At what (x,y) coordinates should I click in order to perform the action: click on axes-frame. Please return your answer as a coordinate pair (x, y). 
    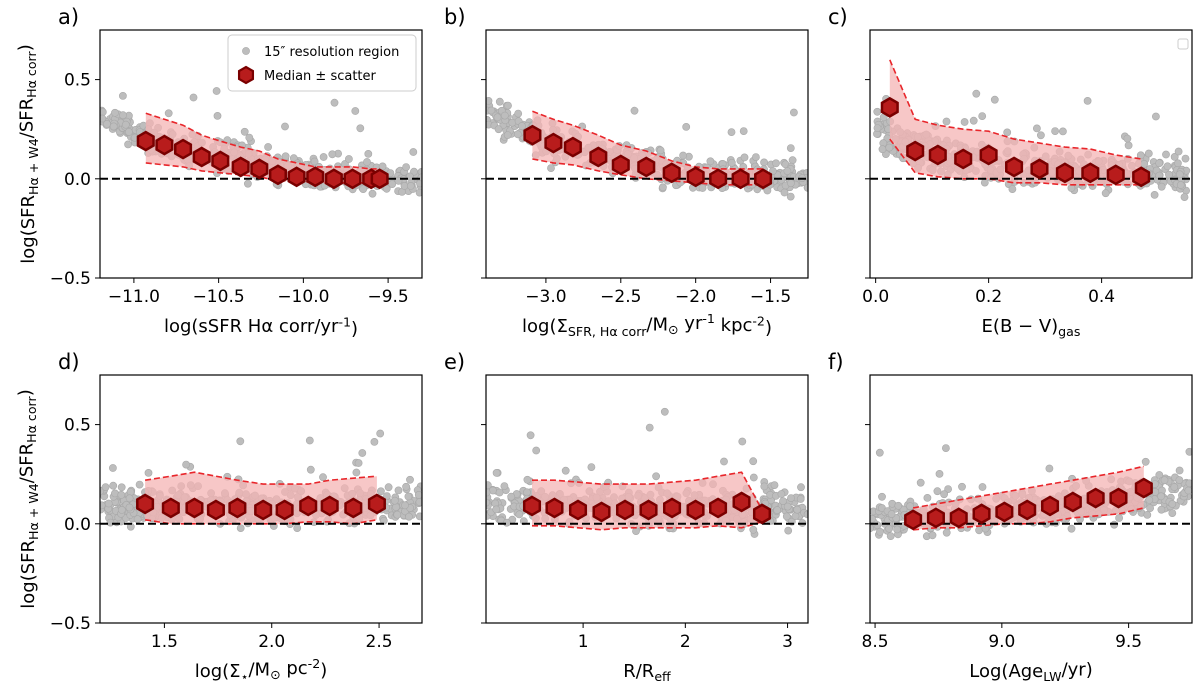
    Looking at the image, I should click on (647, 499).